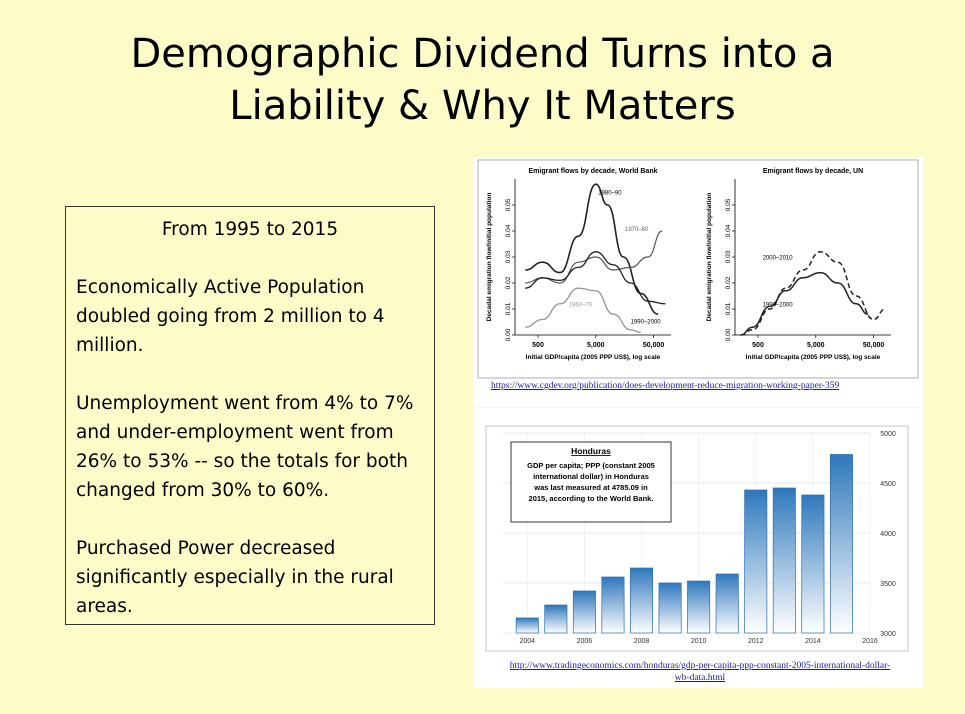 Image resolution: width=965 pixels, height=714 pixels. I want to click on bar-2011, so click(727, 603).